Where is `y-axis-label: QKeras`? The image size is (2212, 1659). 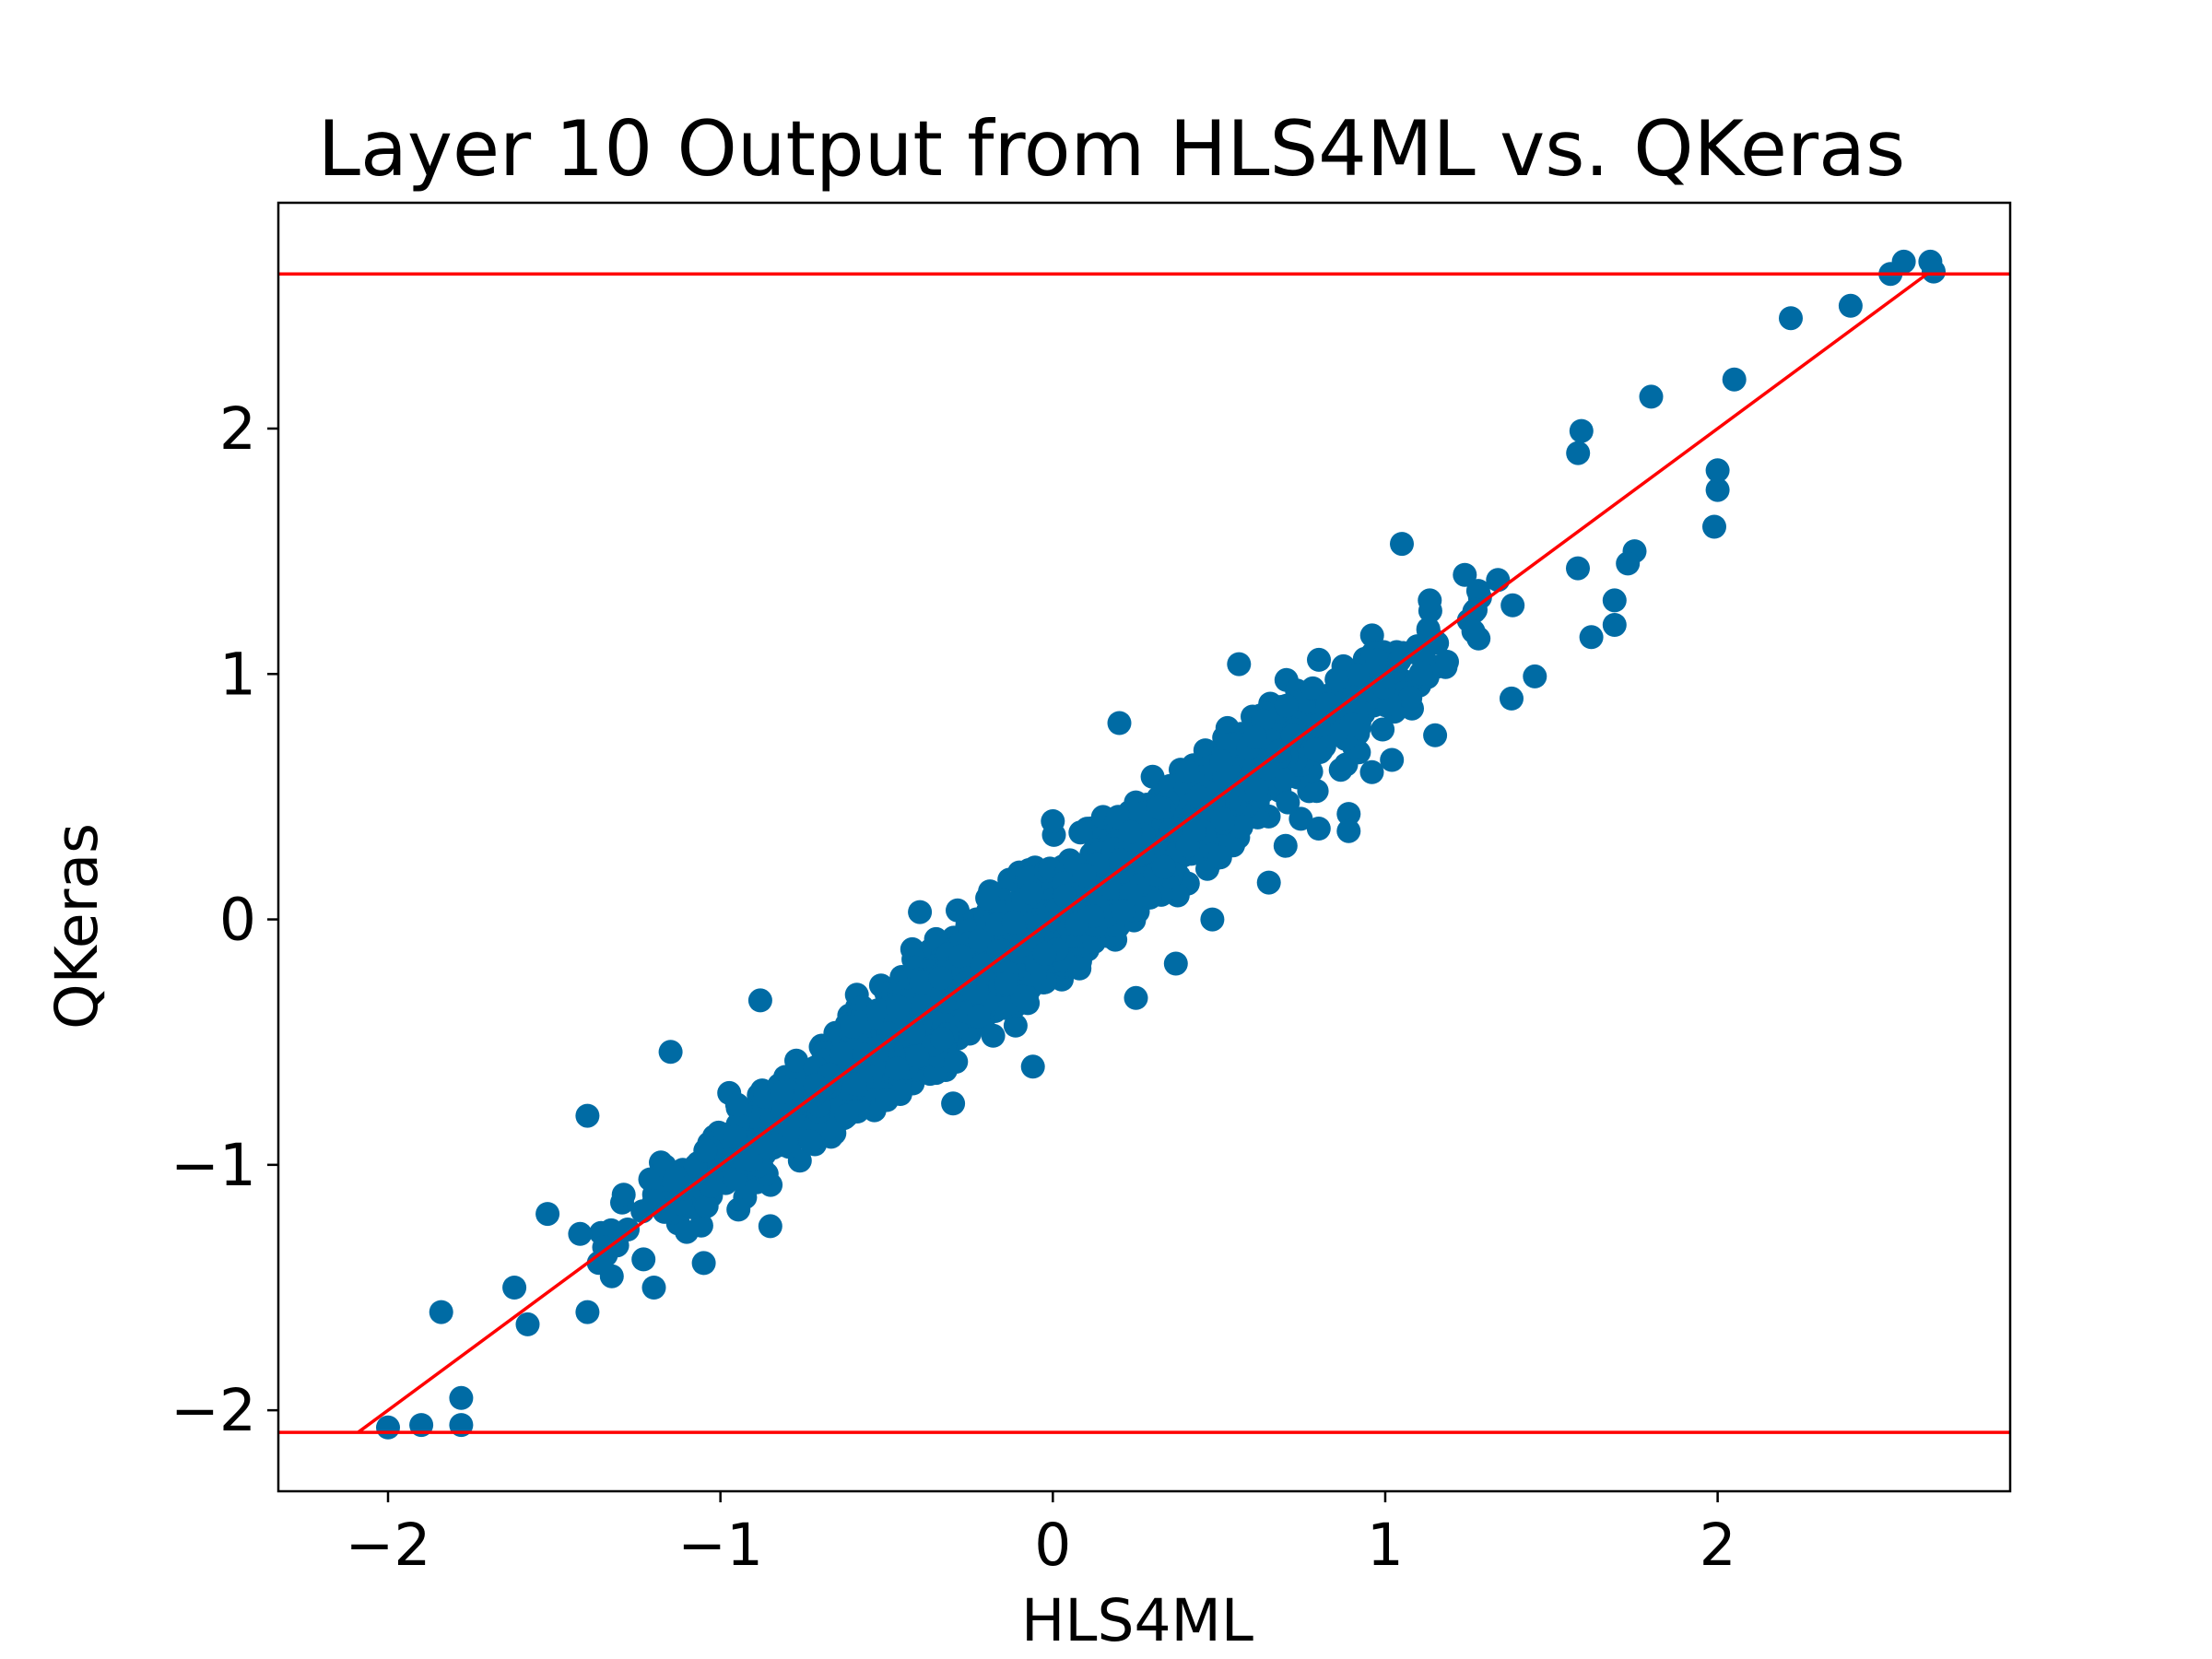 y-axis-label: QKeras is located at coordinates (77, 926).